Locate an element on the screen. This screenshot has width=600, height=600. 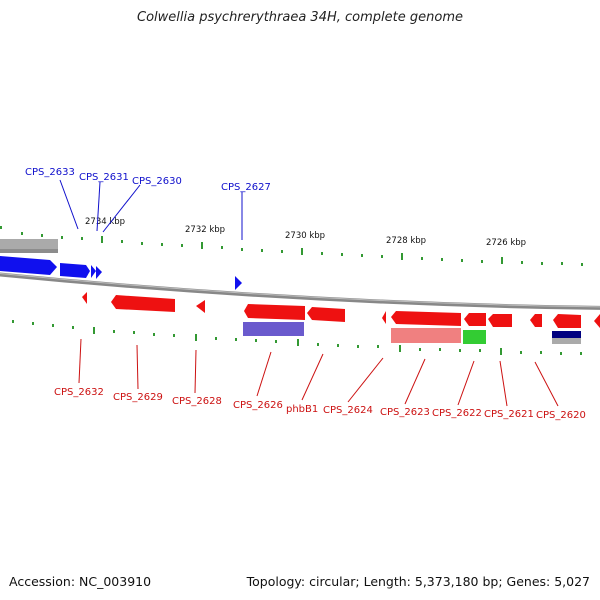
gene-label: CPS_2626 is located at coordinates (258, 405).